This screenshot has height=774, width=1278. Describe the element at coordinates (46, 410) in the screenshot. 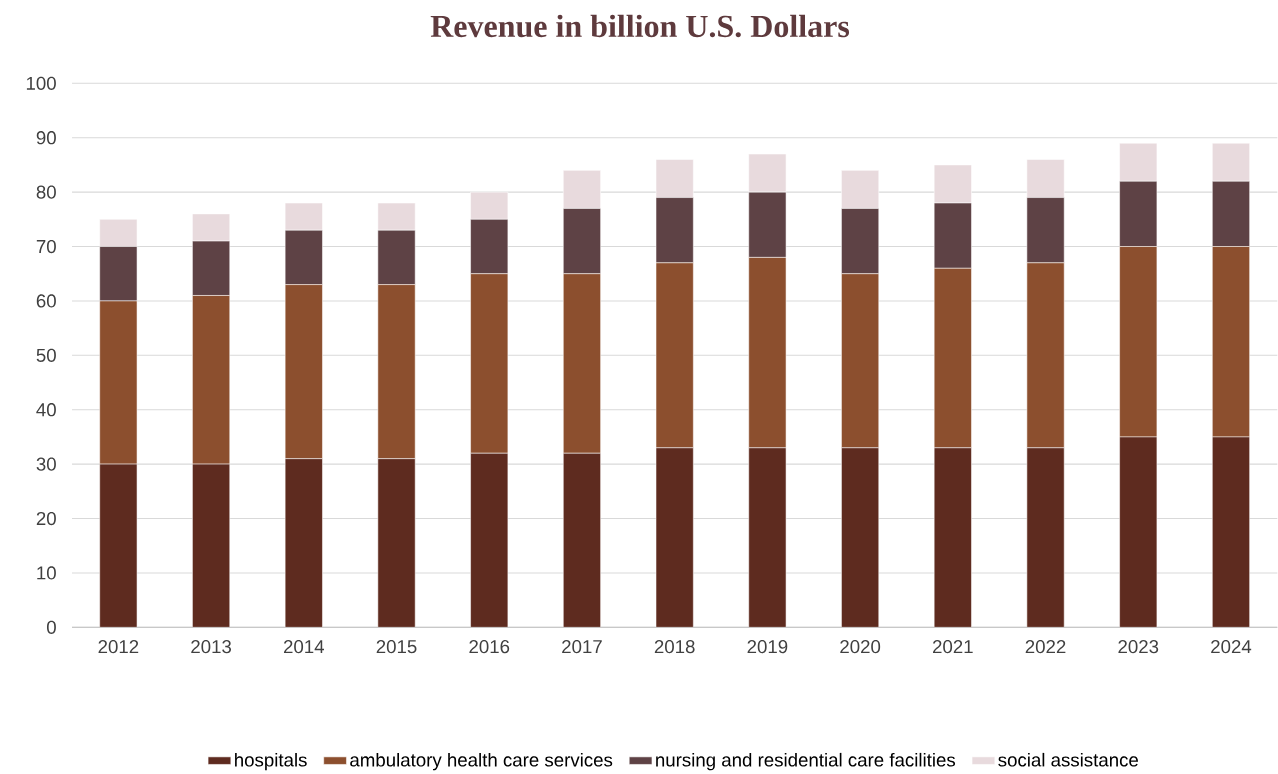

I see `y-tick-label: 40` at that location.